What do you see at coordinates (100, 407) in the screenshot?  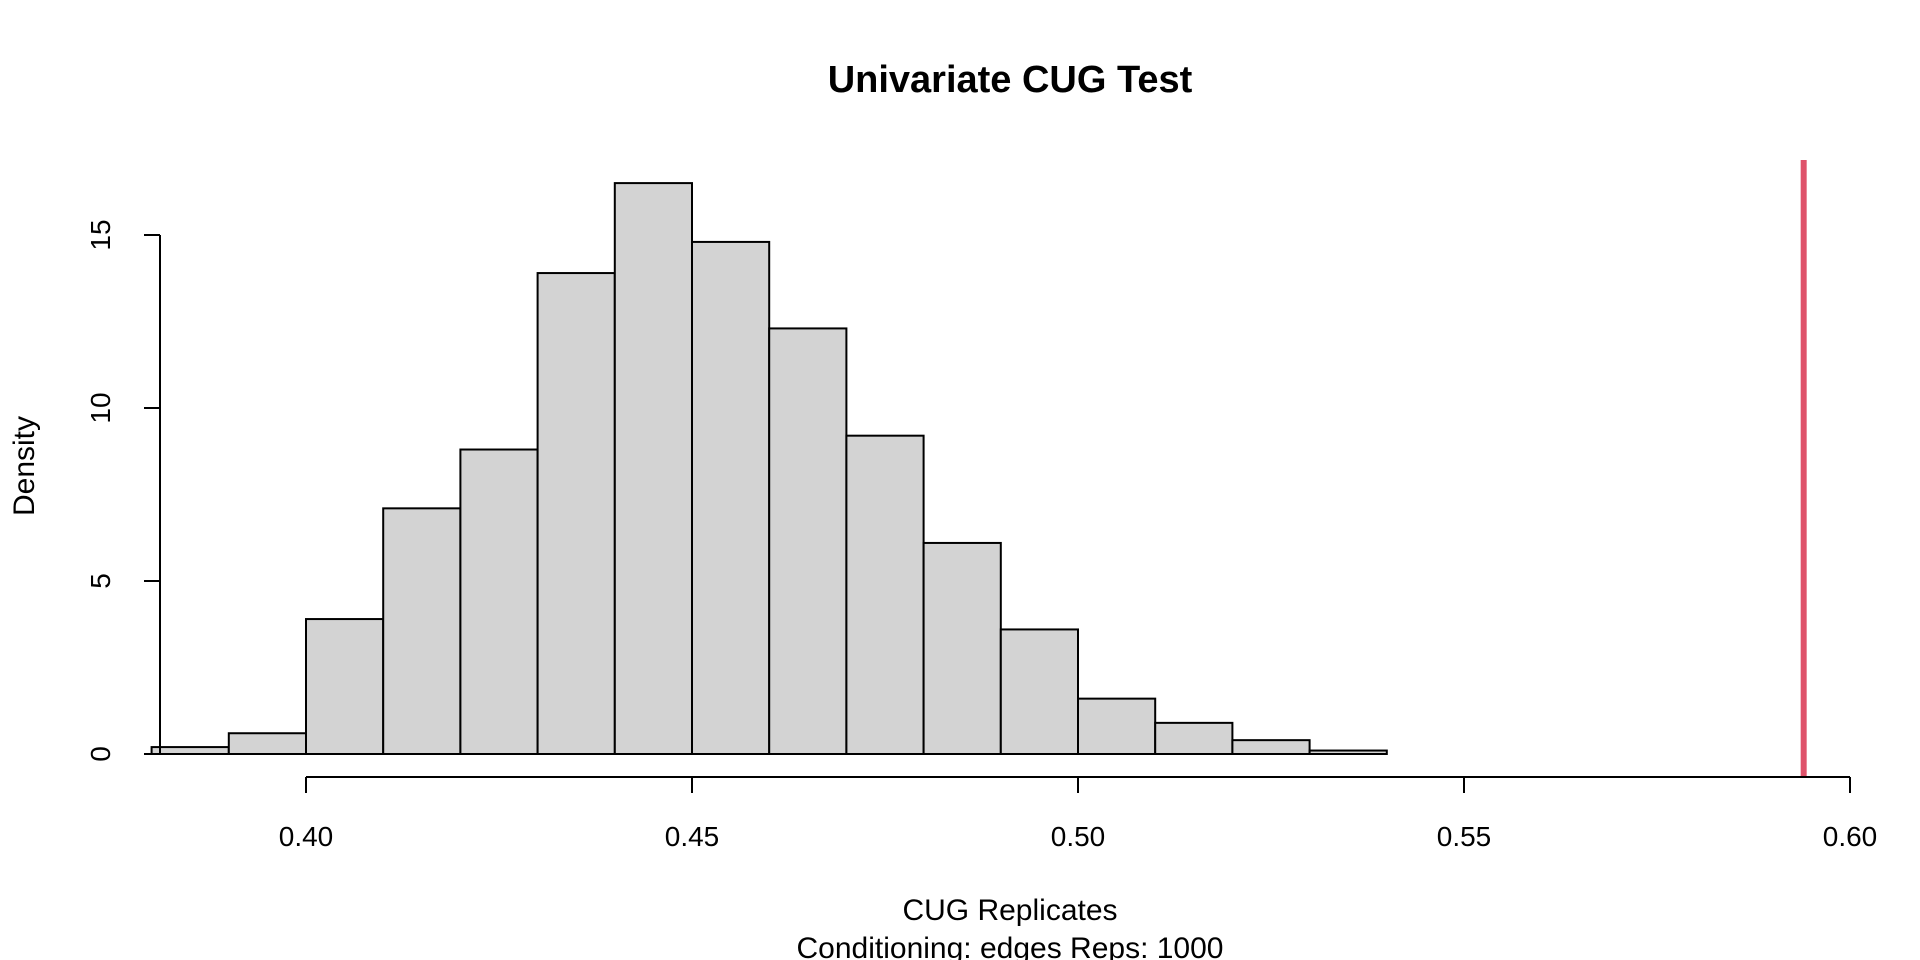 I see `y-tick-label: 10` at bounding box center [100, 407].